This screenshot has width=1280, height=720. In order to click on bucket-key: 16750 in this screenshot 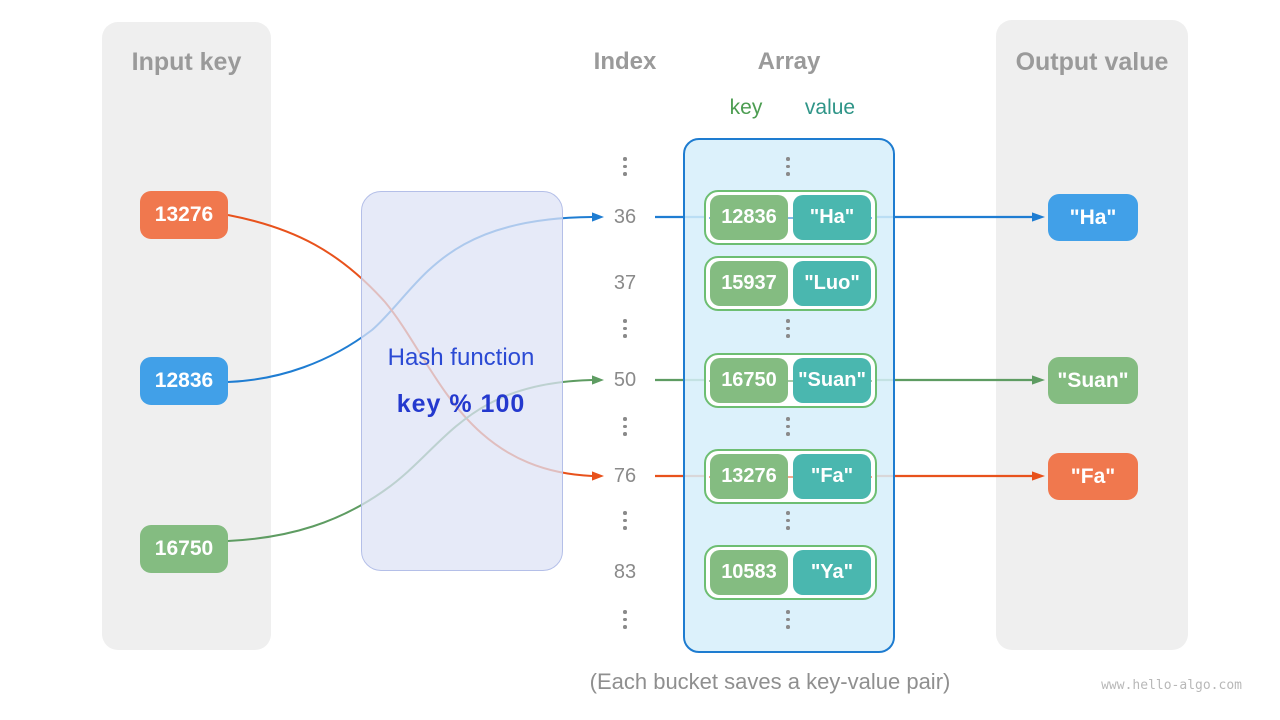, I will do `click(749, 380)`.